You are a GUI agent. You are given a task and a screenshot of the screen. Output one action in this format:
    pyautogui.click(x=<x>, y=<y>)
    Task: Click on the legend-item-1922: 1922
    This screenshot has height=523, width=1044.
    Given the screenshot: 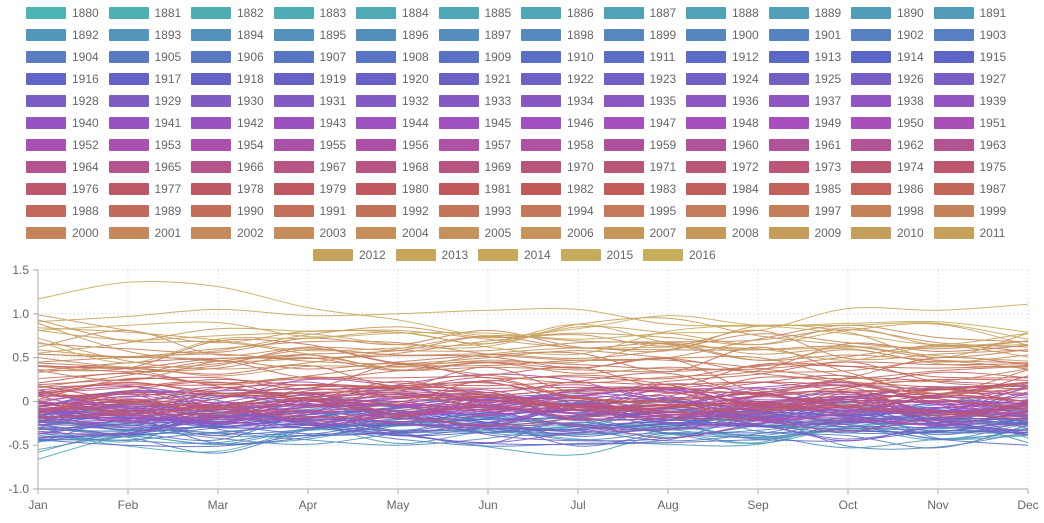 What is the action you would take?
    pyautogui.click(x=557, y=79)
    